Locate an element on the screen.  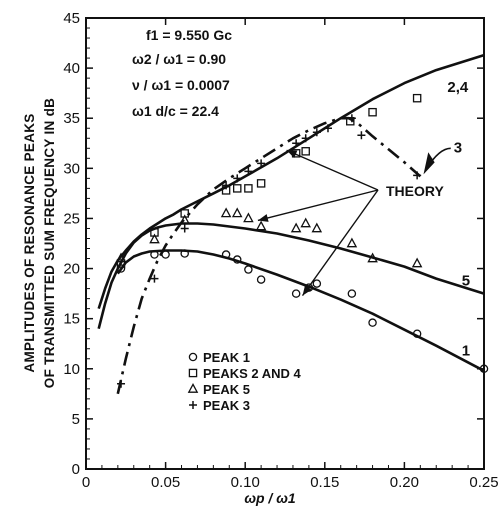
legend-marker-circle is located at coordinates (193, 357).